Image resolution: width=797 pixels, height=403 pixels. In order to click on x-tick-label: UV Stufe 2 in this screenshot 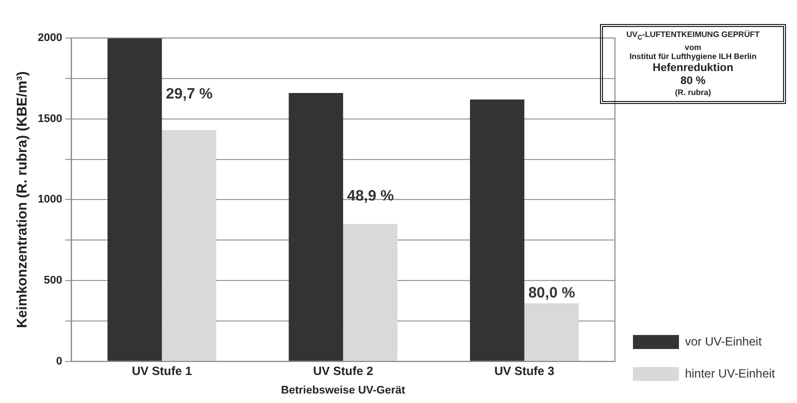, I will do `click(343, 371)`.